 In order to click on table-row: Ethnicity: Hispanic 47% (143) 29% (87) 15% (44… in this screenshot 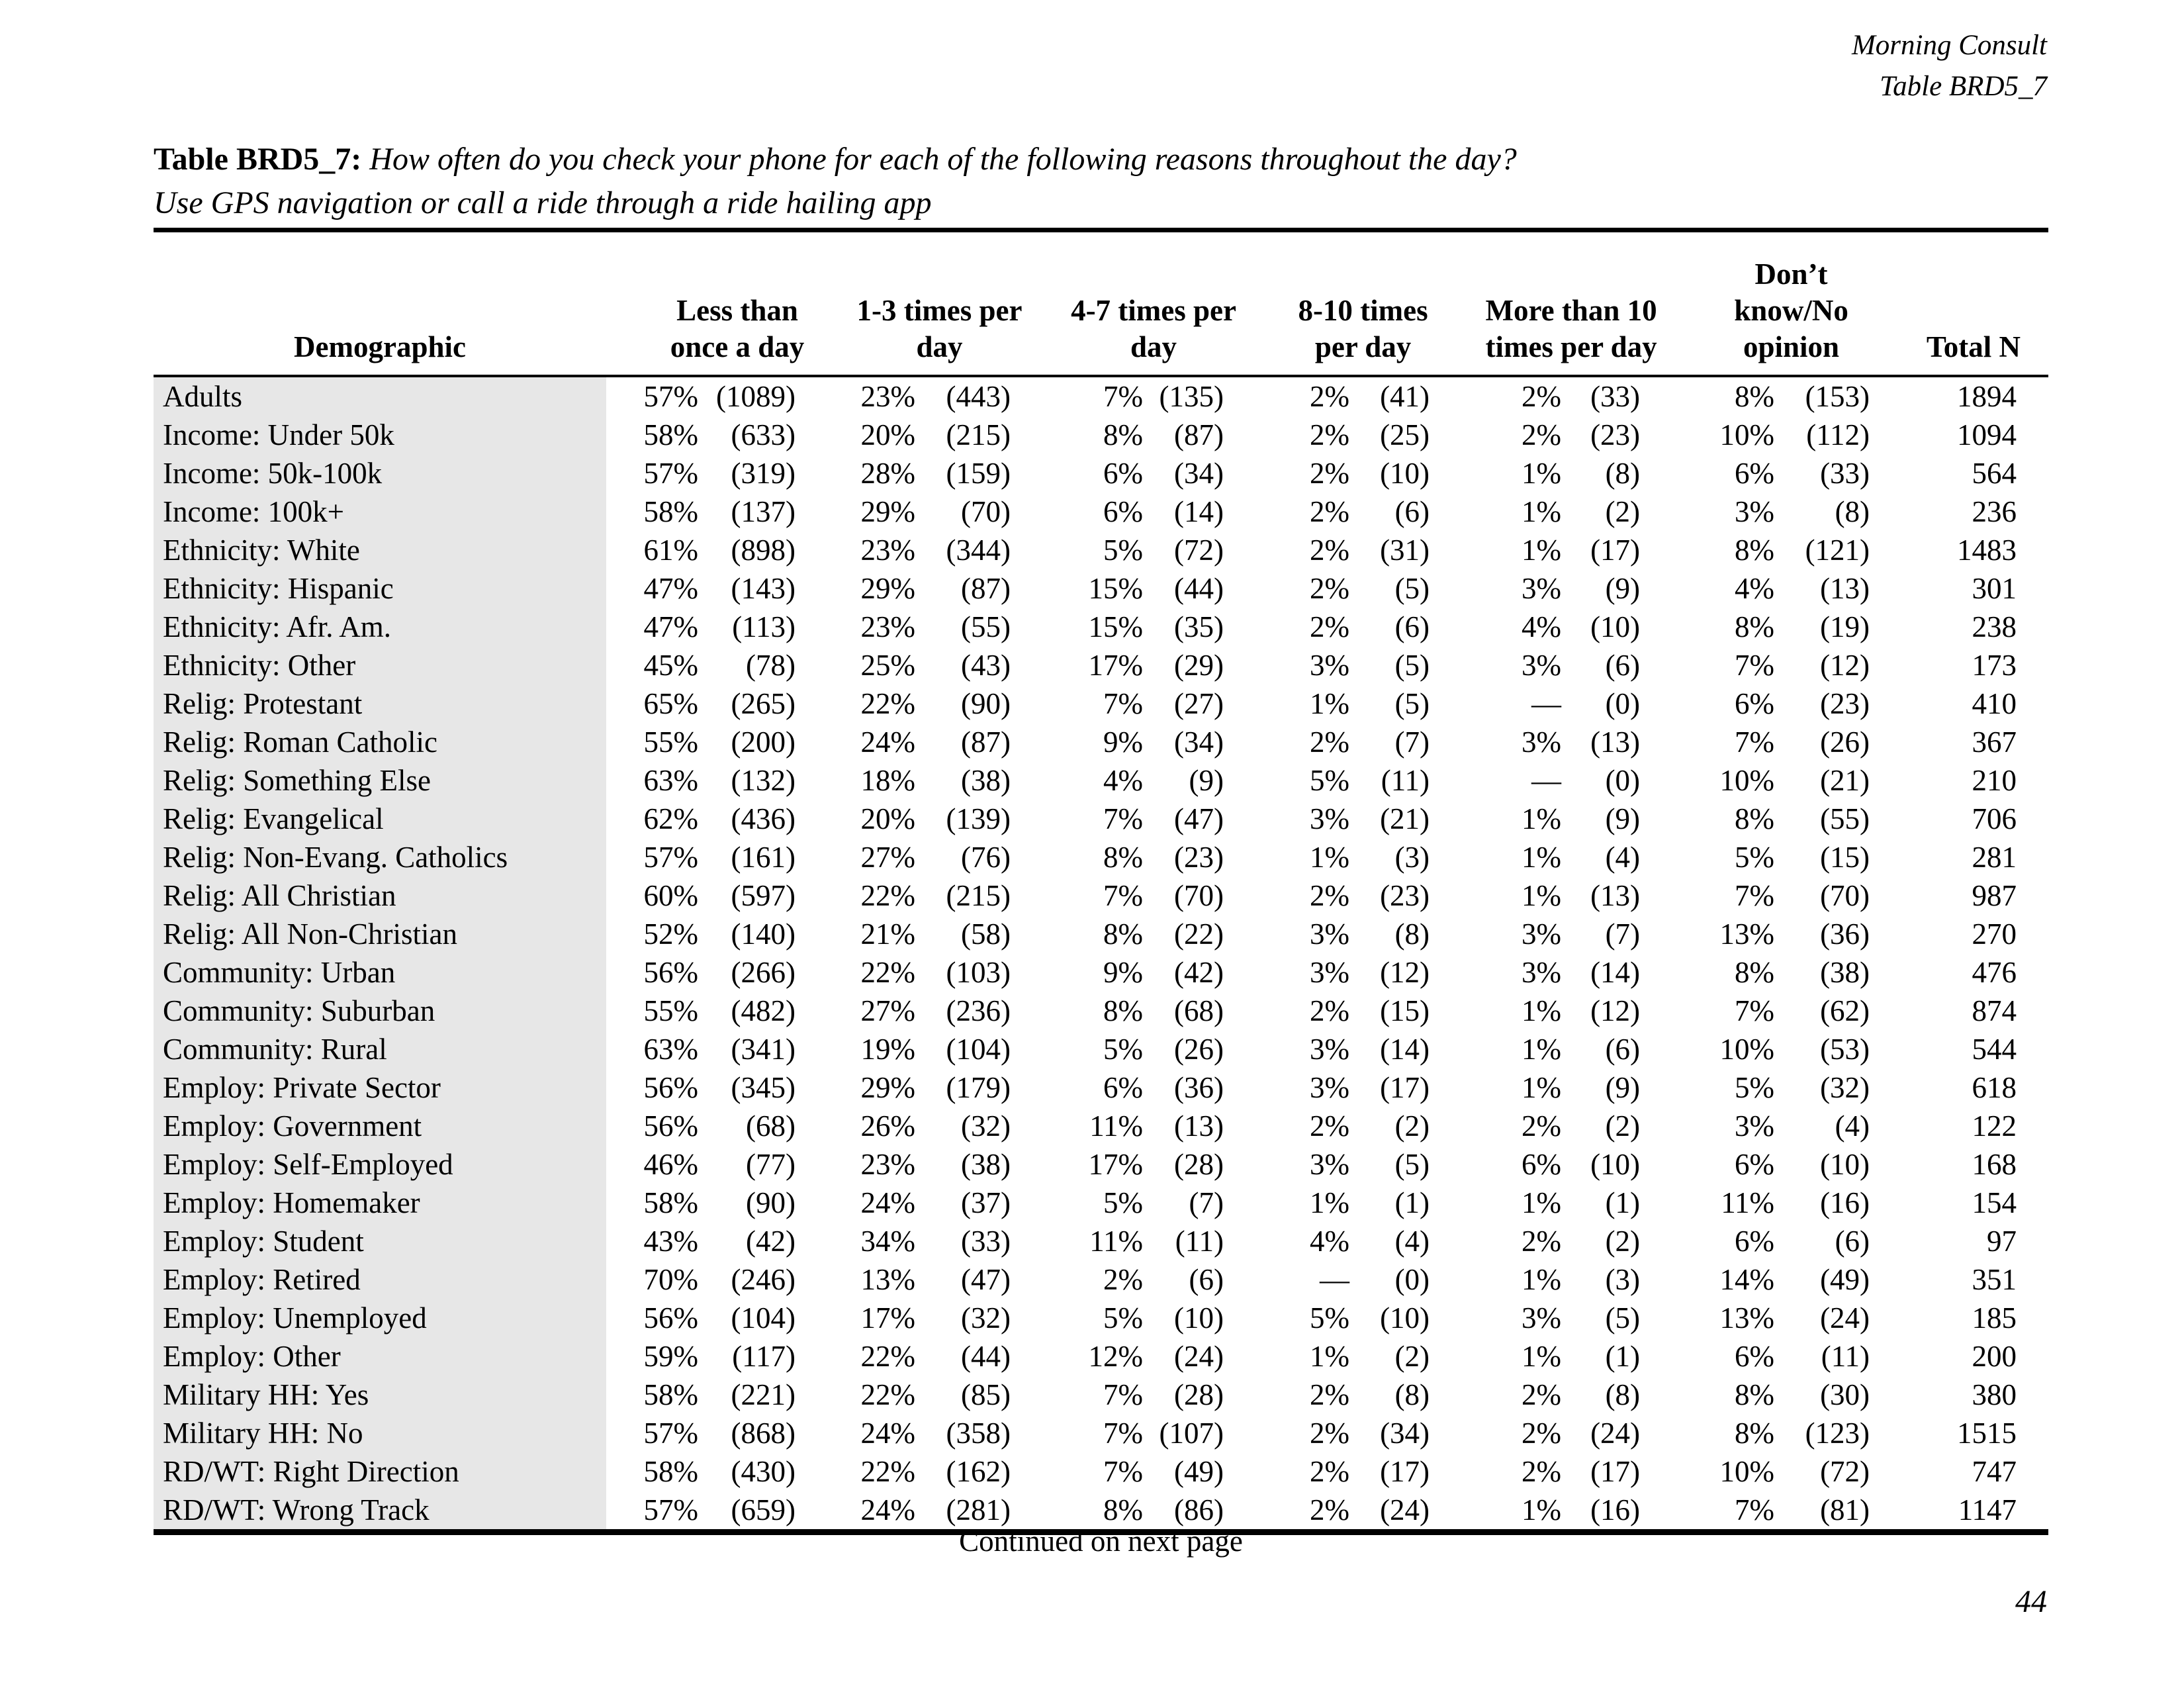, I will do `click(1101, 588)`.